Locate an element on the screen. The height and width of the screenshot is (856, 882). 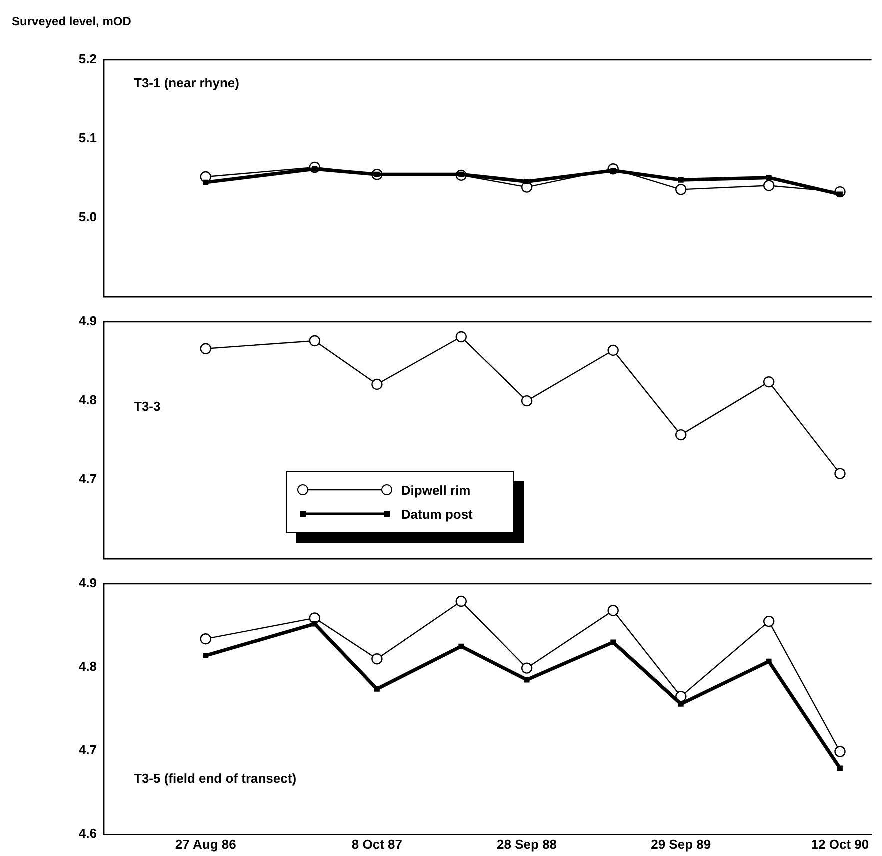
x-tick-label: 27 Aug 86 is located at coordinates (205, 844).